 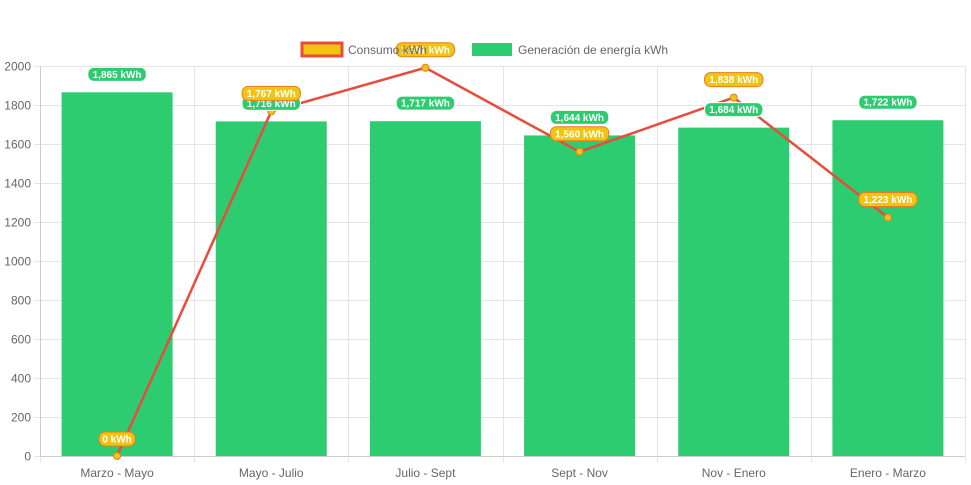 I want to click on bar-data-label: 1,722 kWh, so click(x=887, y=103).